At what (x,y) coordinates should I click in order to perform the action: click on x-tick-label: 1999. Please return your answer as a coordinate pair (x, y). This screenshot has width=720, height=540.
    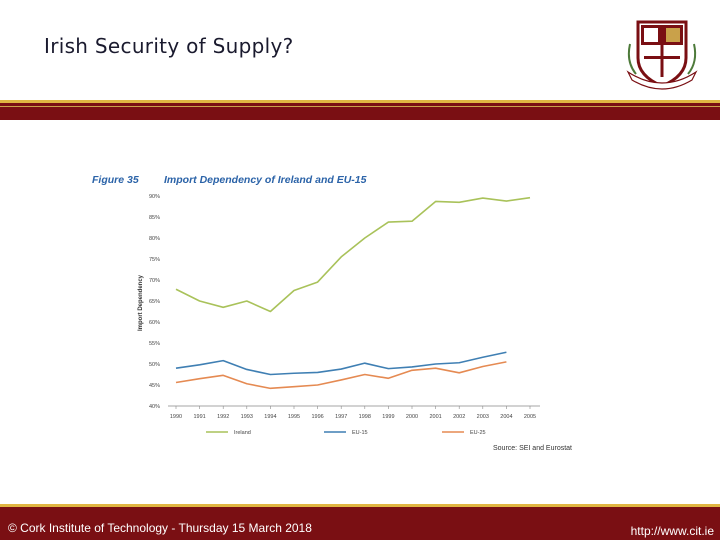
    Looking at the image, I should click on (388, 417).